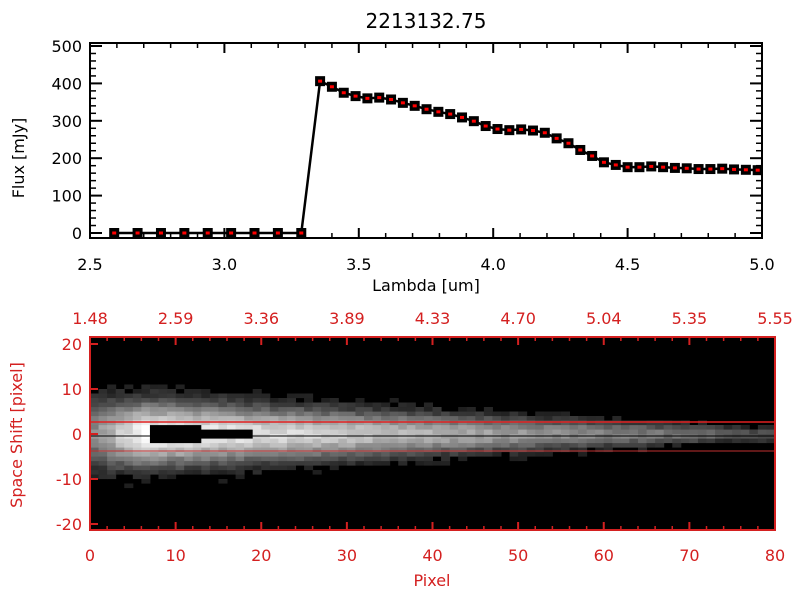  What do you see at coordinates (775, 555) in the screenshot?
I see `x-tick-label: 80` at bounding box center [775, 555].